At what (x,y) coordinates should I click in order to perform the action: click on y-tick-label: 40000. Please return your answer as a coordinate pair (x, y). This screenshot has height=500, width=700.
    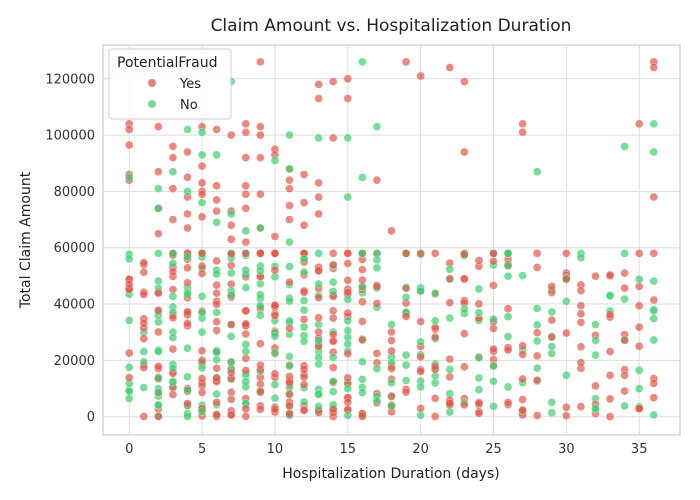
    Looking at the image, I should click on (74, 305).